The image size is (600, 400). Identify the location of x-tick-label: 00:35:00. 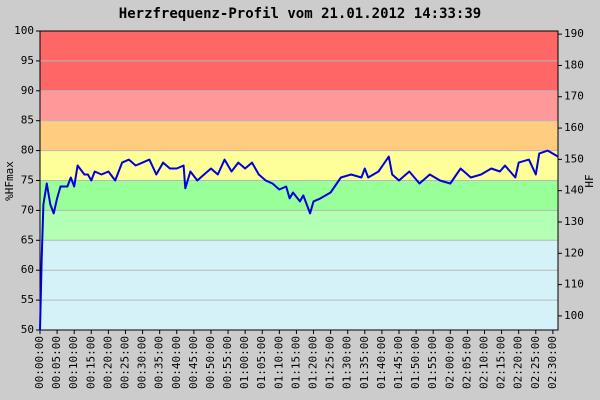
(159, 362).